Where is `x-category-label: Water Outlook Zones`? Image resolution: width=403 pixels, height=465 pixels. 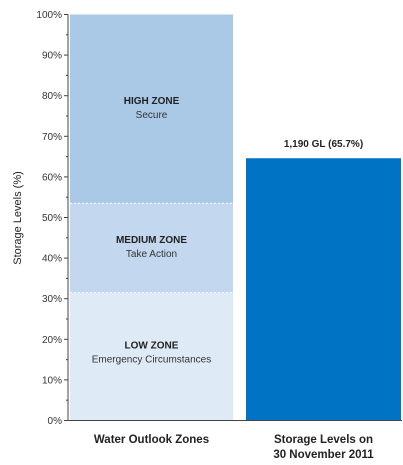 x-category-label: Water Outlook Zones is located at coordinates (151, 440).